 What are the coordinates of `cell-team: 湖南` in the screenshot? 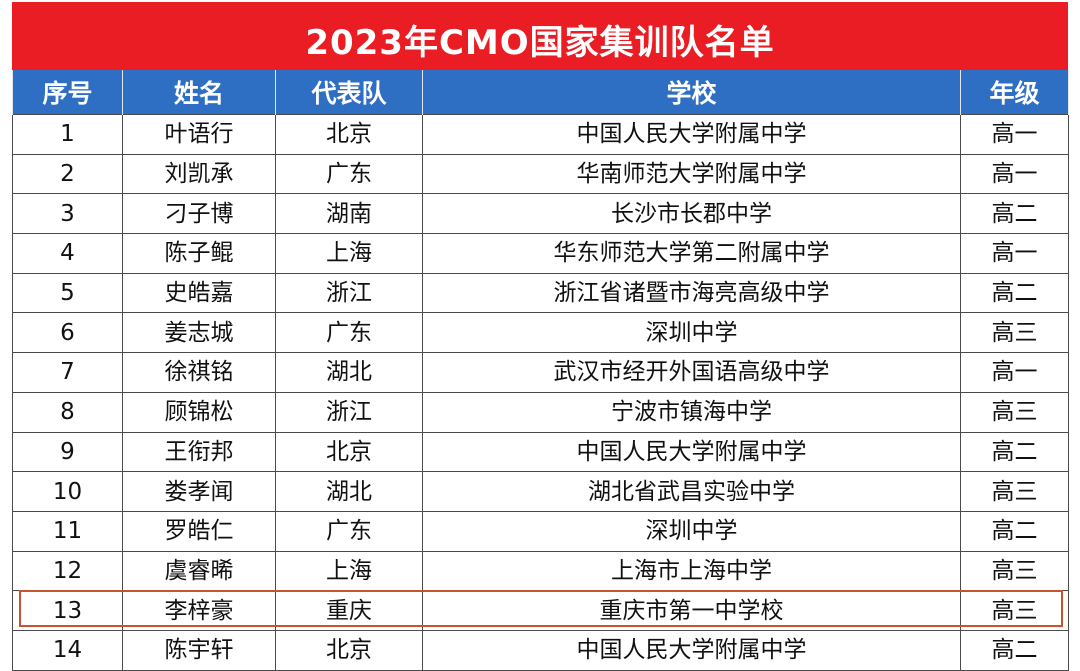 It's located at (349, 214).